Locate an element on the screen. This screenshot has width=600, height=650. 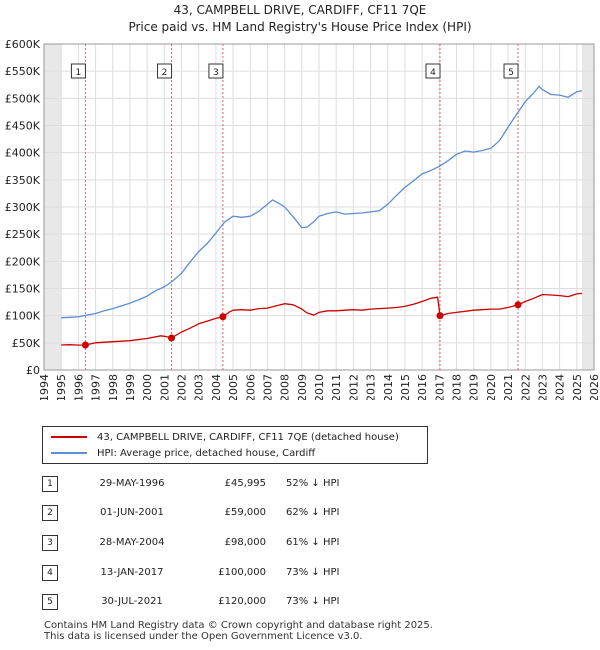
sale-price: £98,000 is located at coordinates (245, 542).